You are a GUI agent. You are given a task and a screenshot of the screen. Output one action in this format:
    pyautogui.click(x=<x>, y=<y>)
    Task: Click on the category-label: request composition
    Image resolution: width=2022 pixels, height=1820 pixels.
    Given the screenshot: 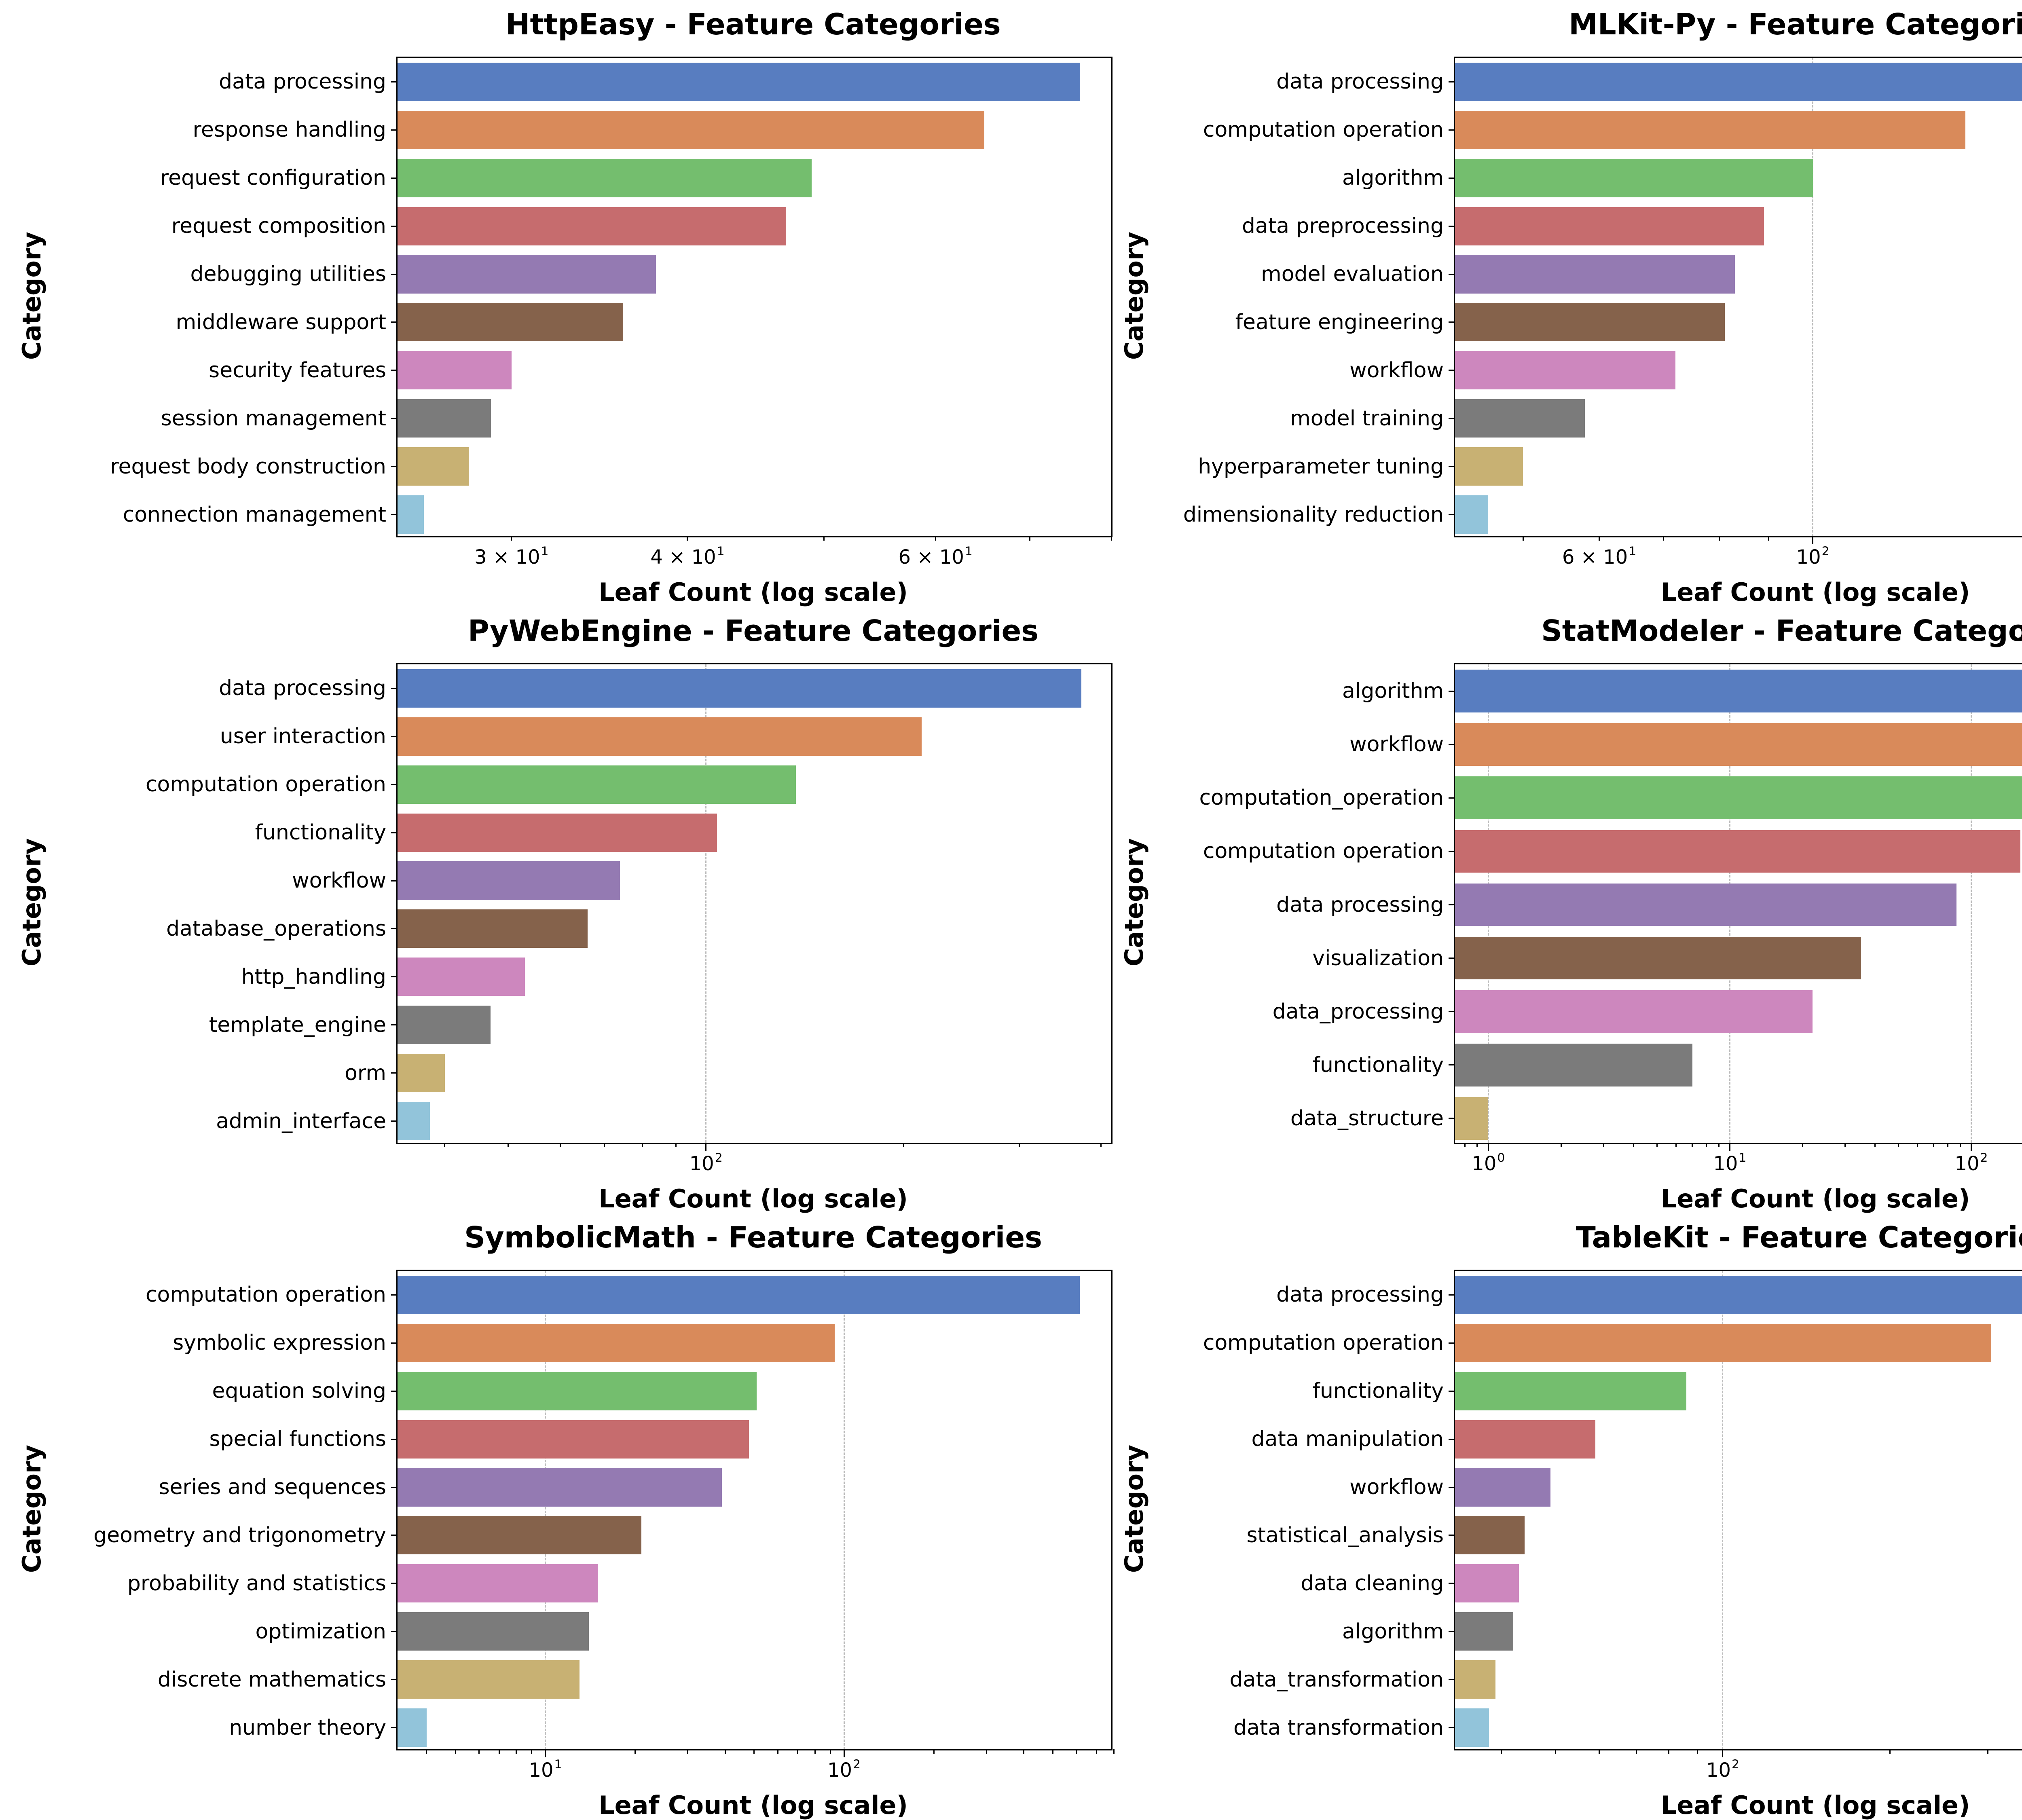 What is the action you would take?
    pyautogui.click(x=278, y=227)
    